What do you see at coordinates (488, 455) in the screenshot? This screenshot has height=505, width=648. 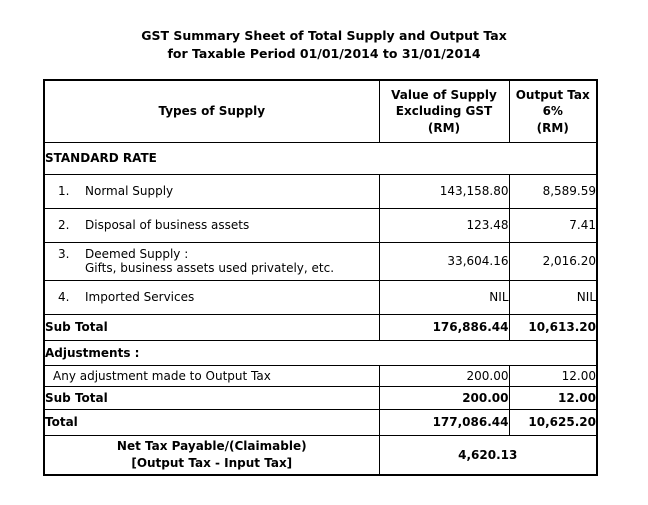 I see `net-tax-value-cell: 4,620.13` at bounding box center [488, 455].